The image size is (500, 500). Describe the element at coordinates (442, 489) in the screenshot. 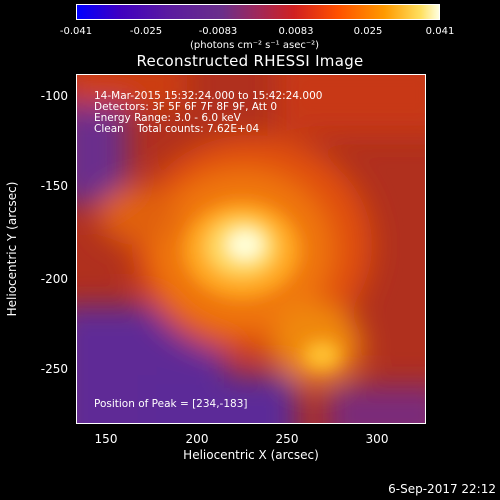

I see `plot-date: 6-Sep-2017 22:12` at that location.